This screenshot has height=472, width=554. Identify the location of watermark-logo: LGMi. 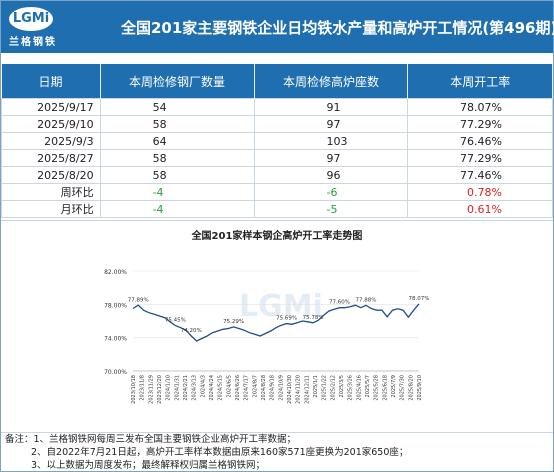
(281, 306).